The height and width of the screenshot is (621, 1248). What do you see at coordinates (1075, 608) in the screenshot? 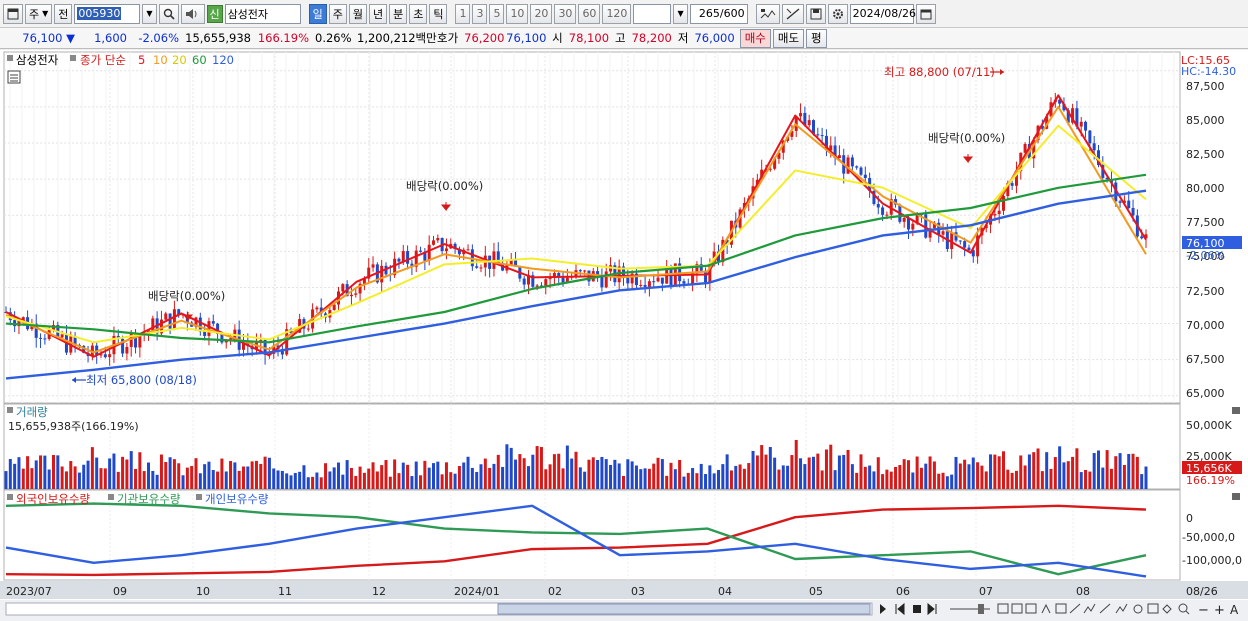
I see `trend-tool-icon` at bounding box center [1075, 608].